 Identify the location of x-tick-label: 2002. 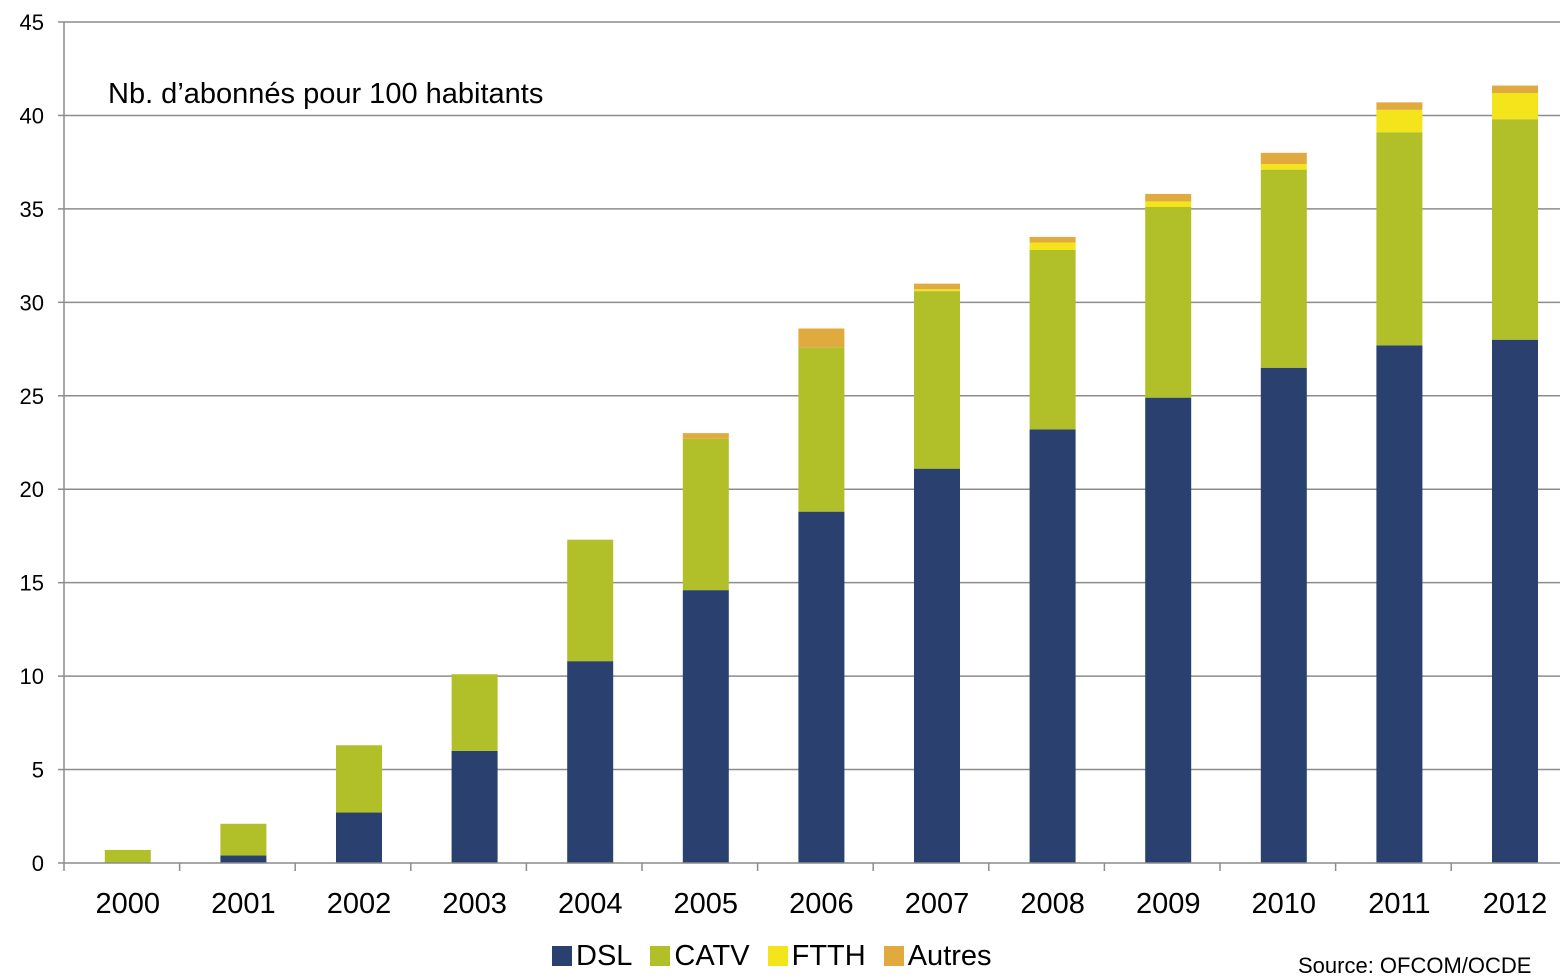
(359, 904).